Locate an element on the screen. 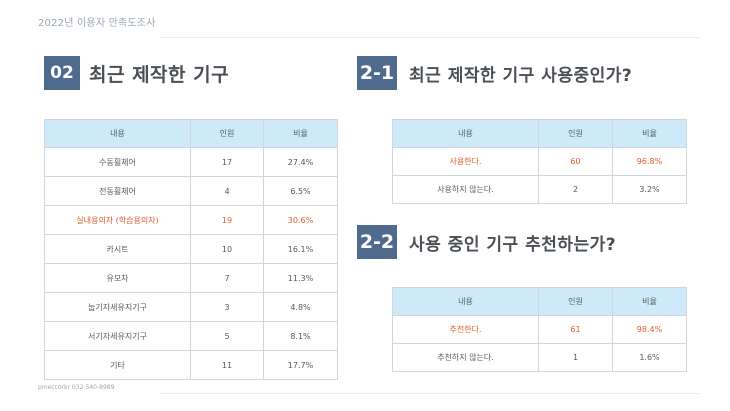  cell-count: 7 is located at coordinates (227, 278).